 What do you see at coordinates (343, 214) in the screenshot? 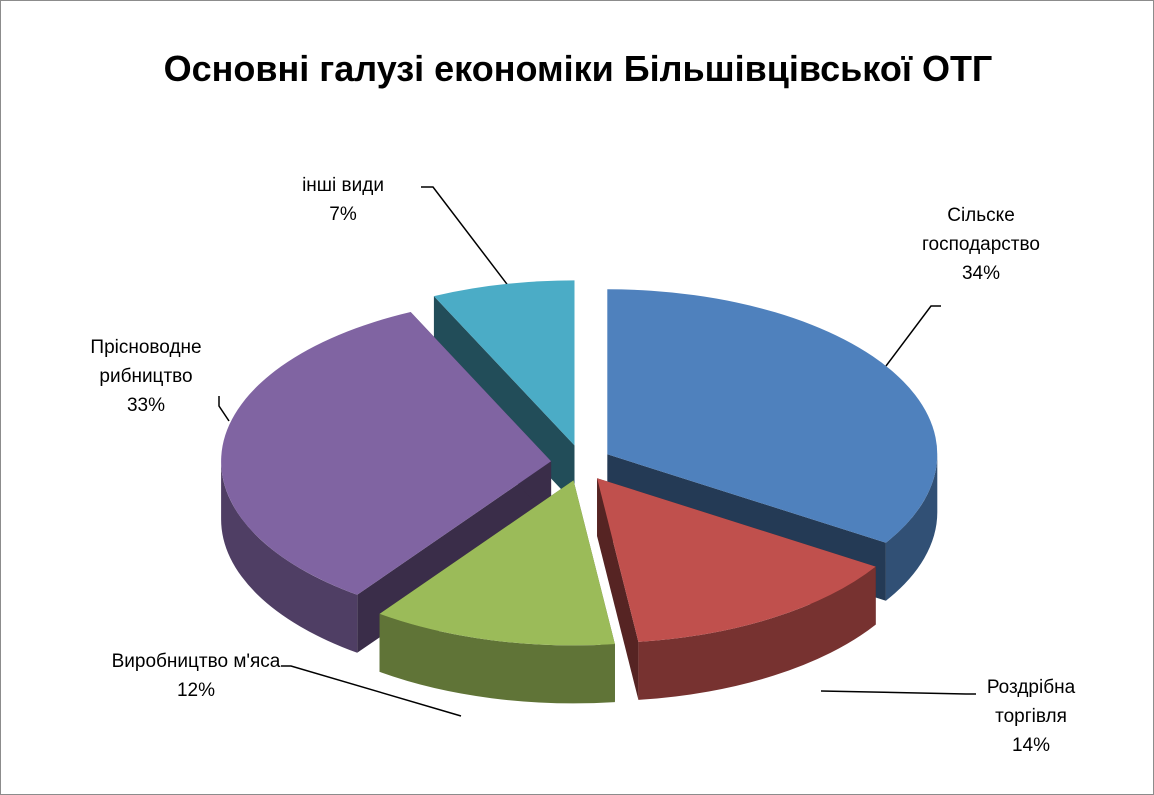
I see `value-label: 7%` at bounding box center [343, 214].